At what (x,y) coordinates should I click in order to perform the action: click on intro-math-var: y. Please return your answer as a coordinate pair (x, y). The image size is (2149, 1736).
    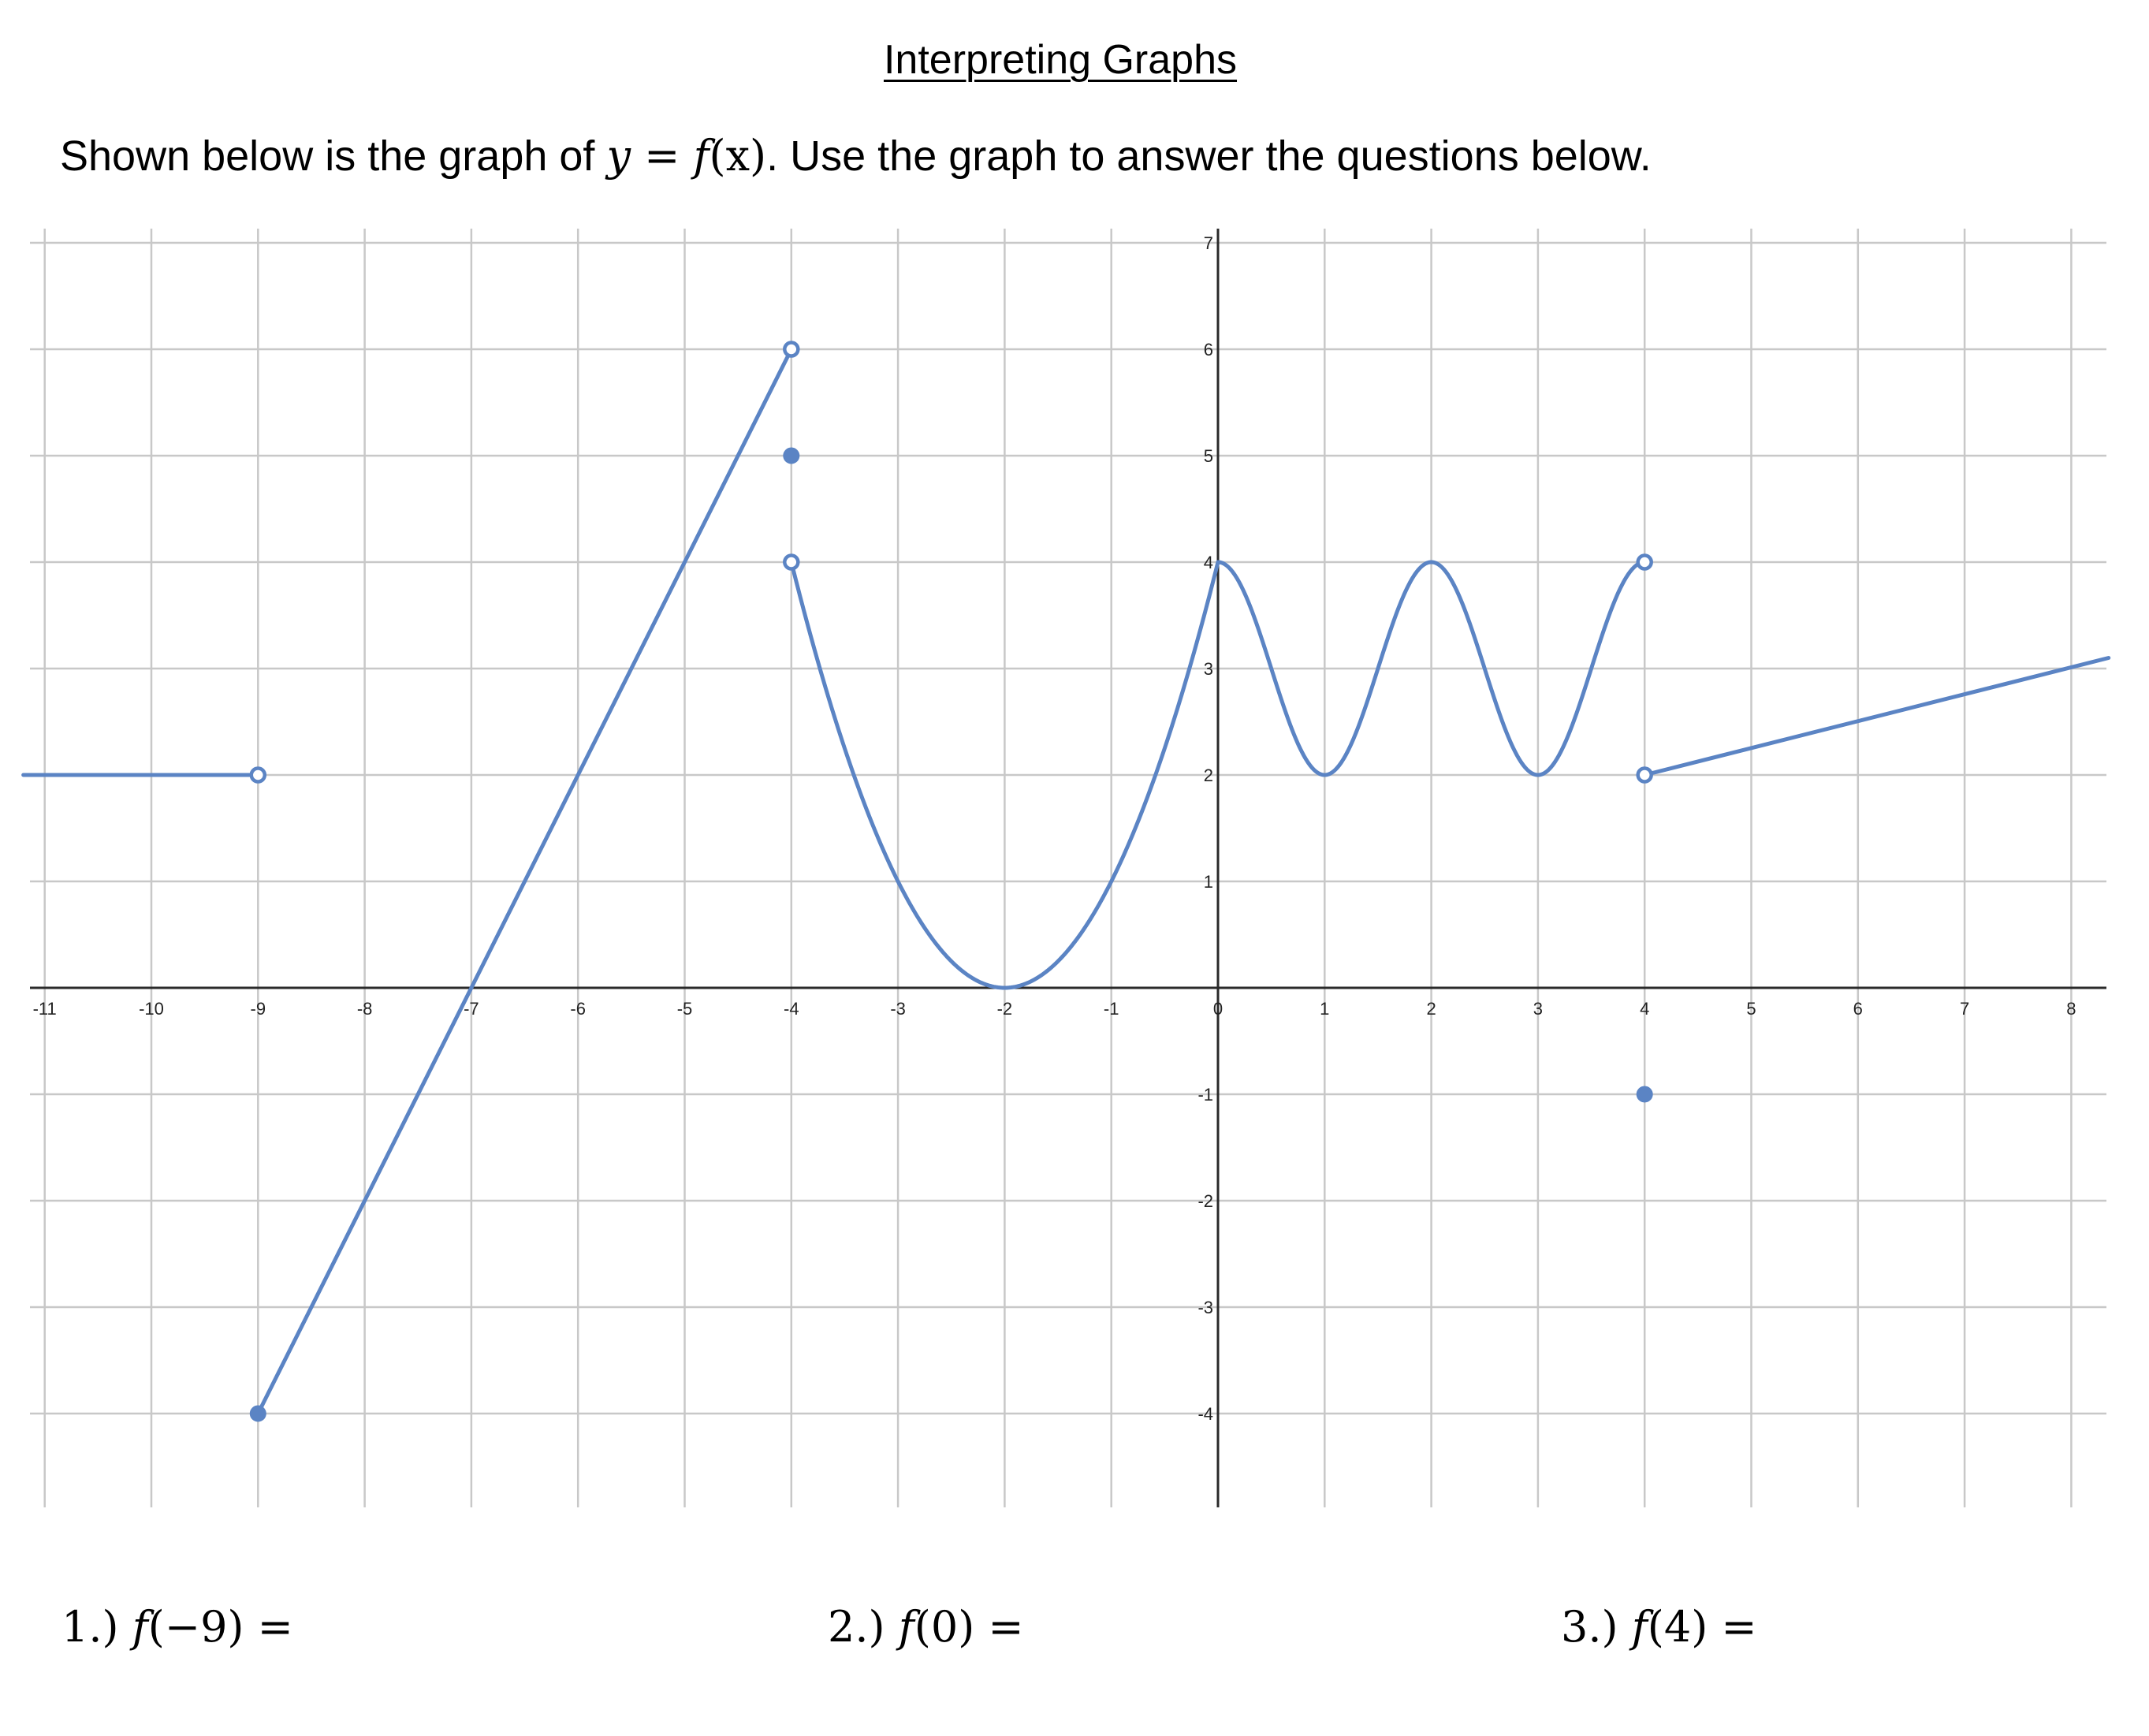
    Looking at the image, I should click on (618, 156).